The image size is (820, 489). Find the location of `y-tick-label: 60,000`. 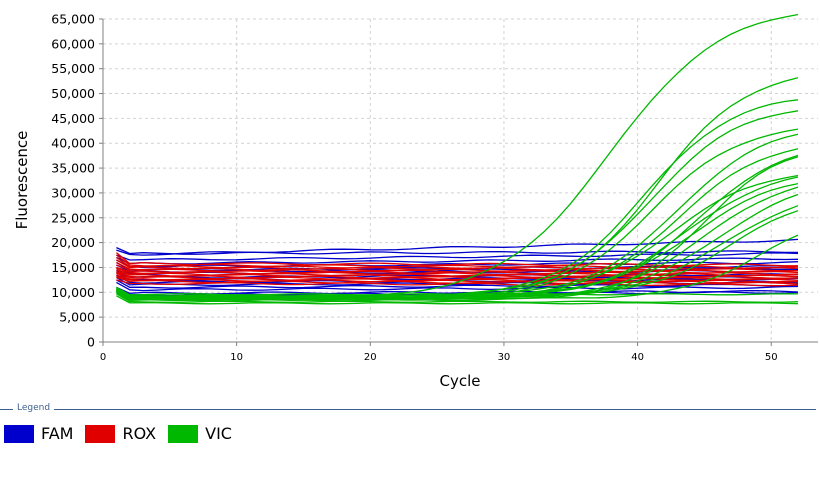

y-tick-label: 60,000 is located at coordinates (73, 43).